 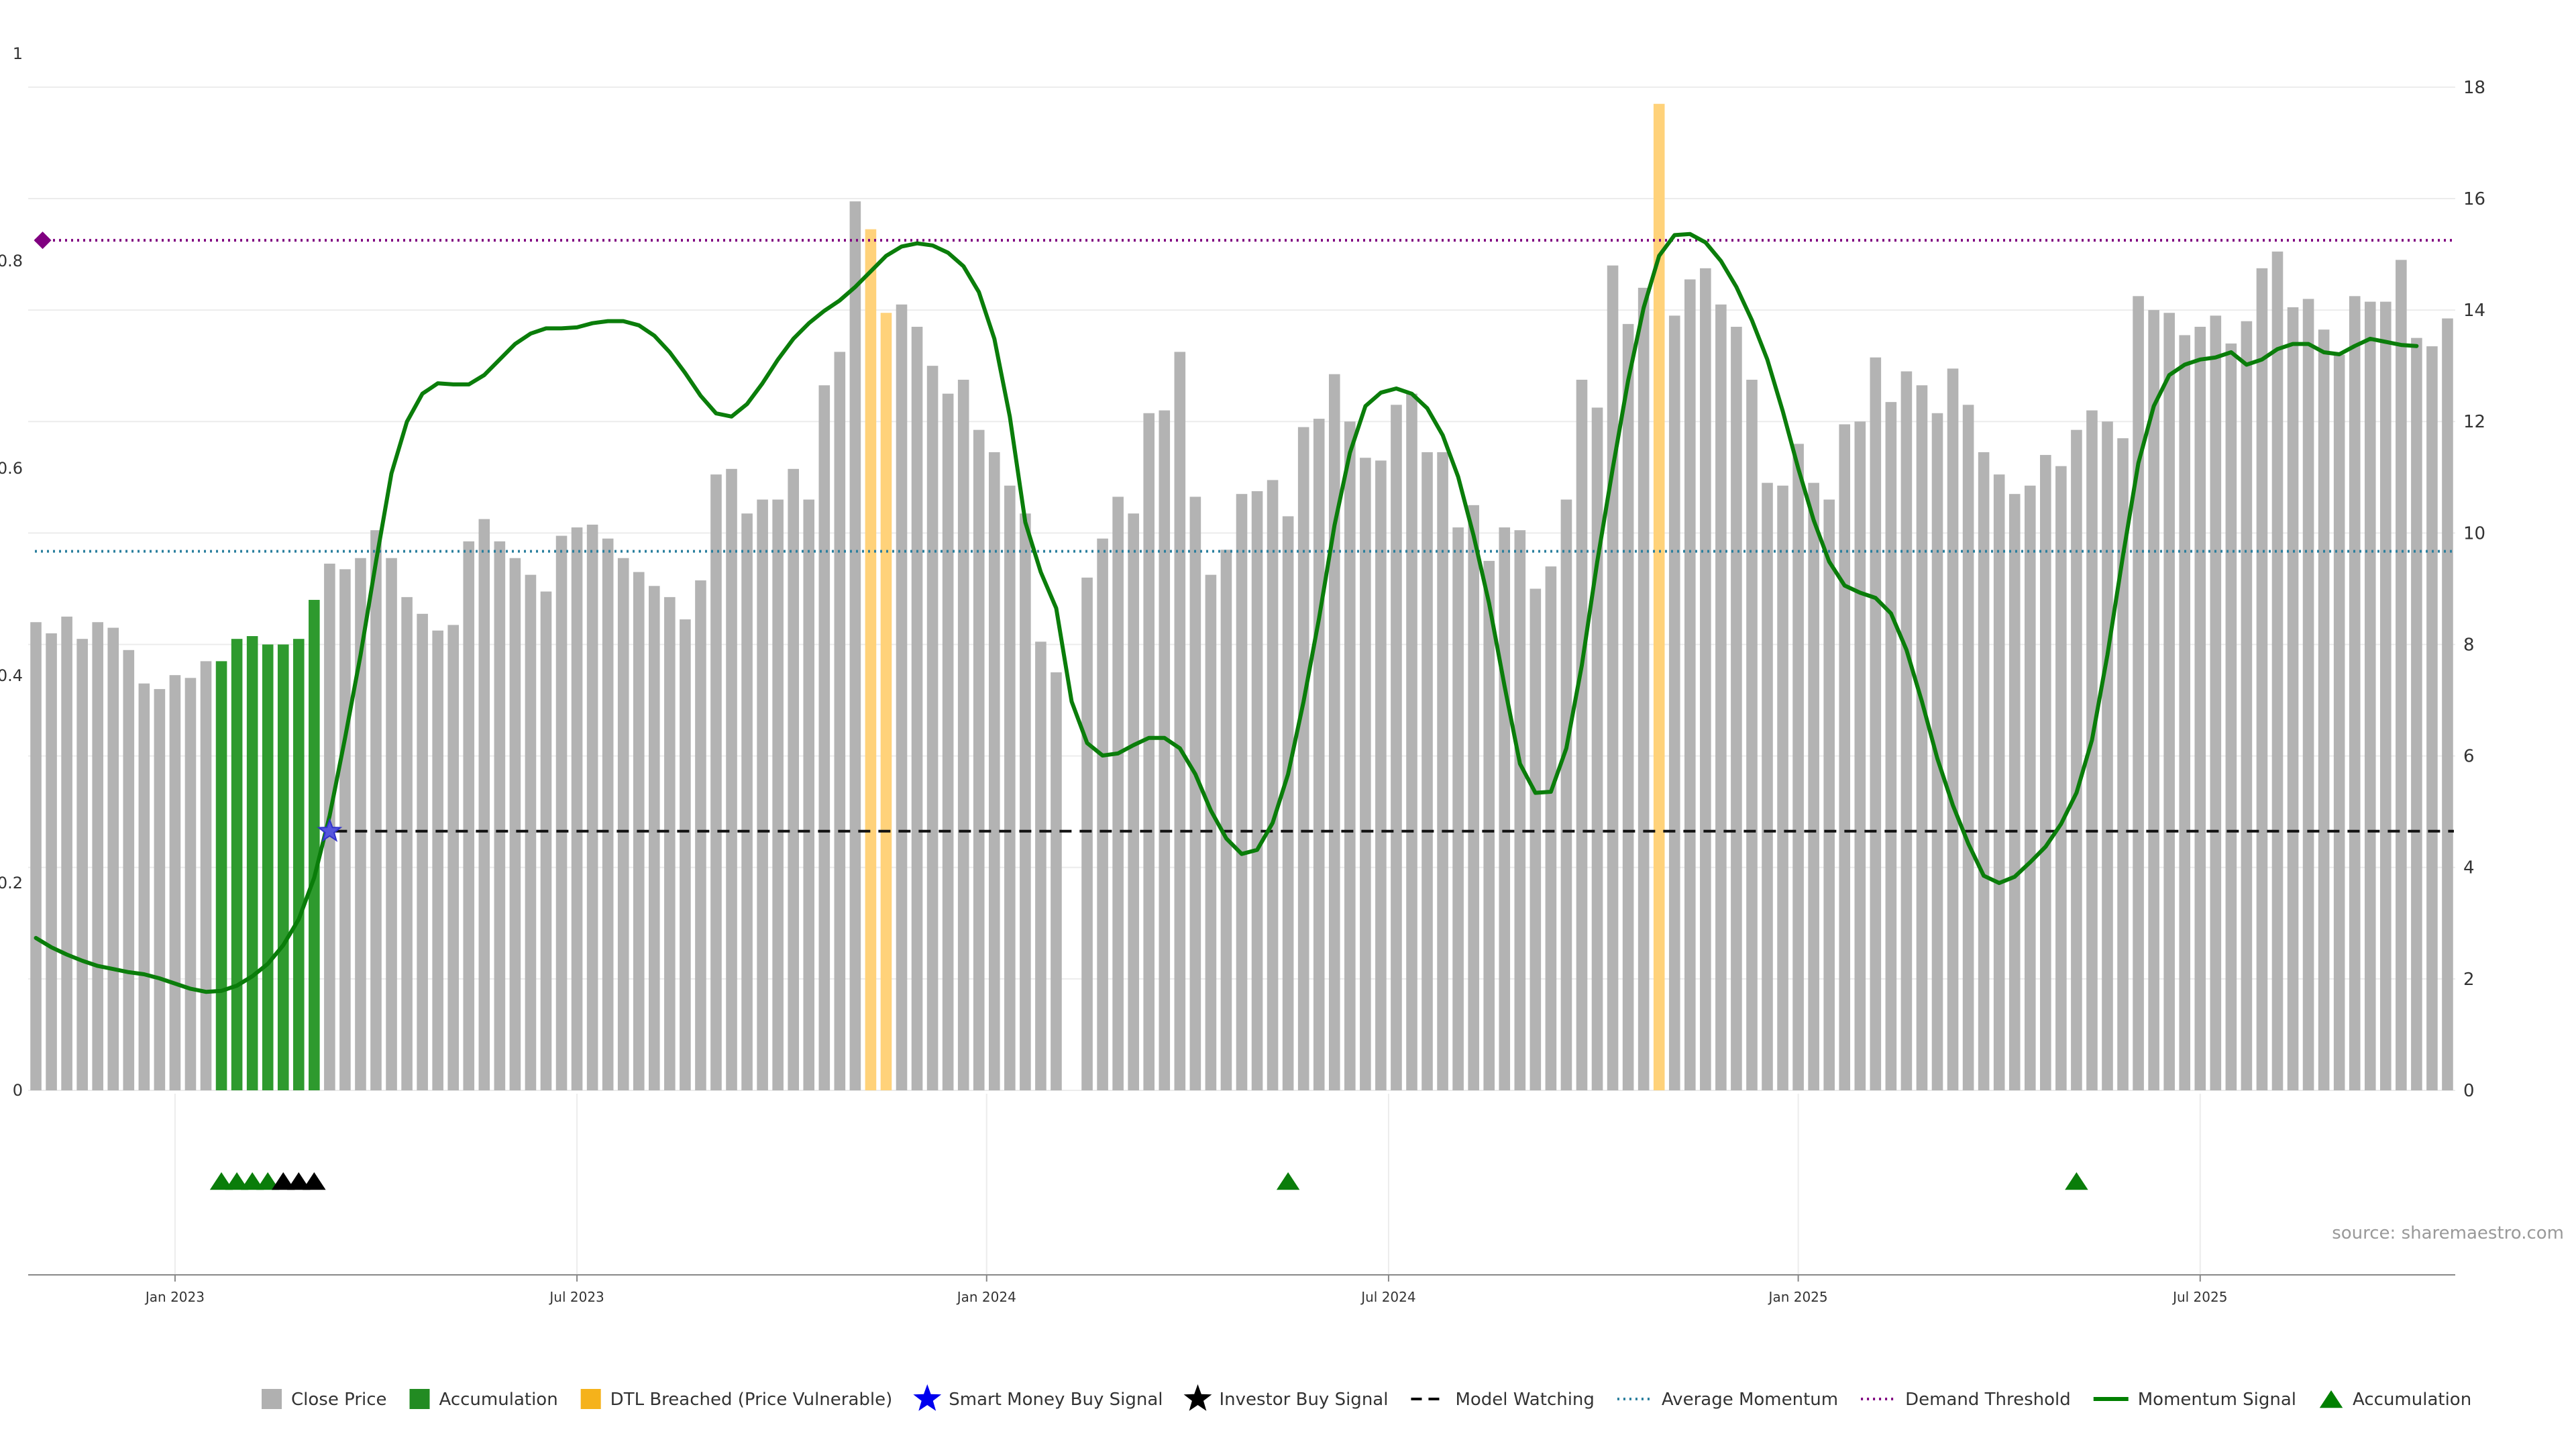 What do you see at coordinates (2474, 199) in the screenshot?
I see `right-axis-tick-label: 16` at bounding box center [2474, 199].